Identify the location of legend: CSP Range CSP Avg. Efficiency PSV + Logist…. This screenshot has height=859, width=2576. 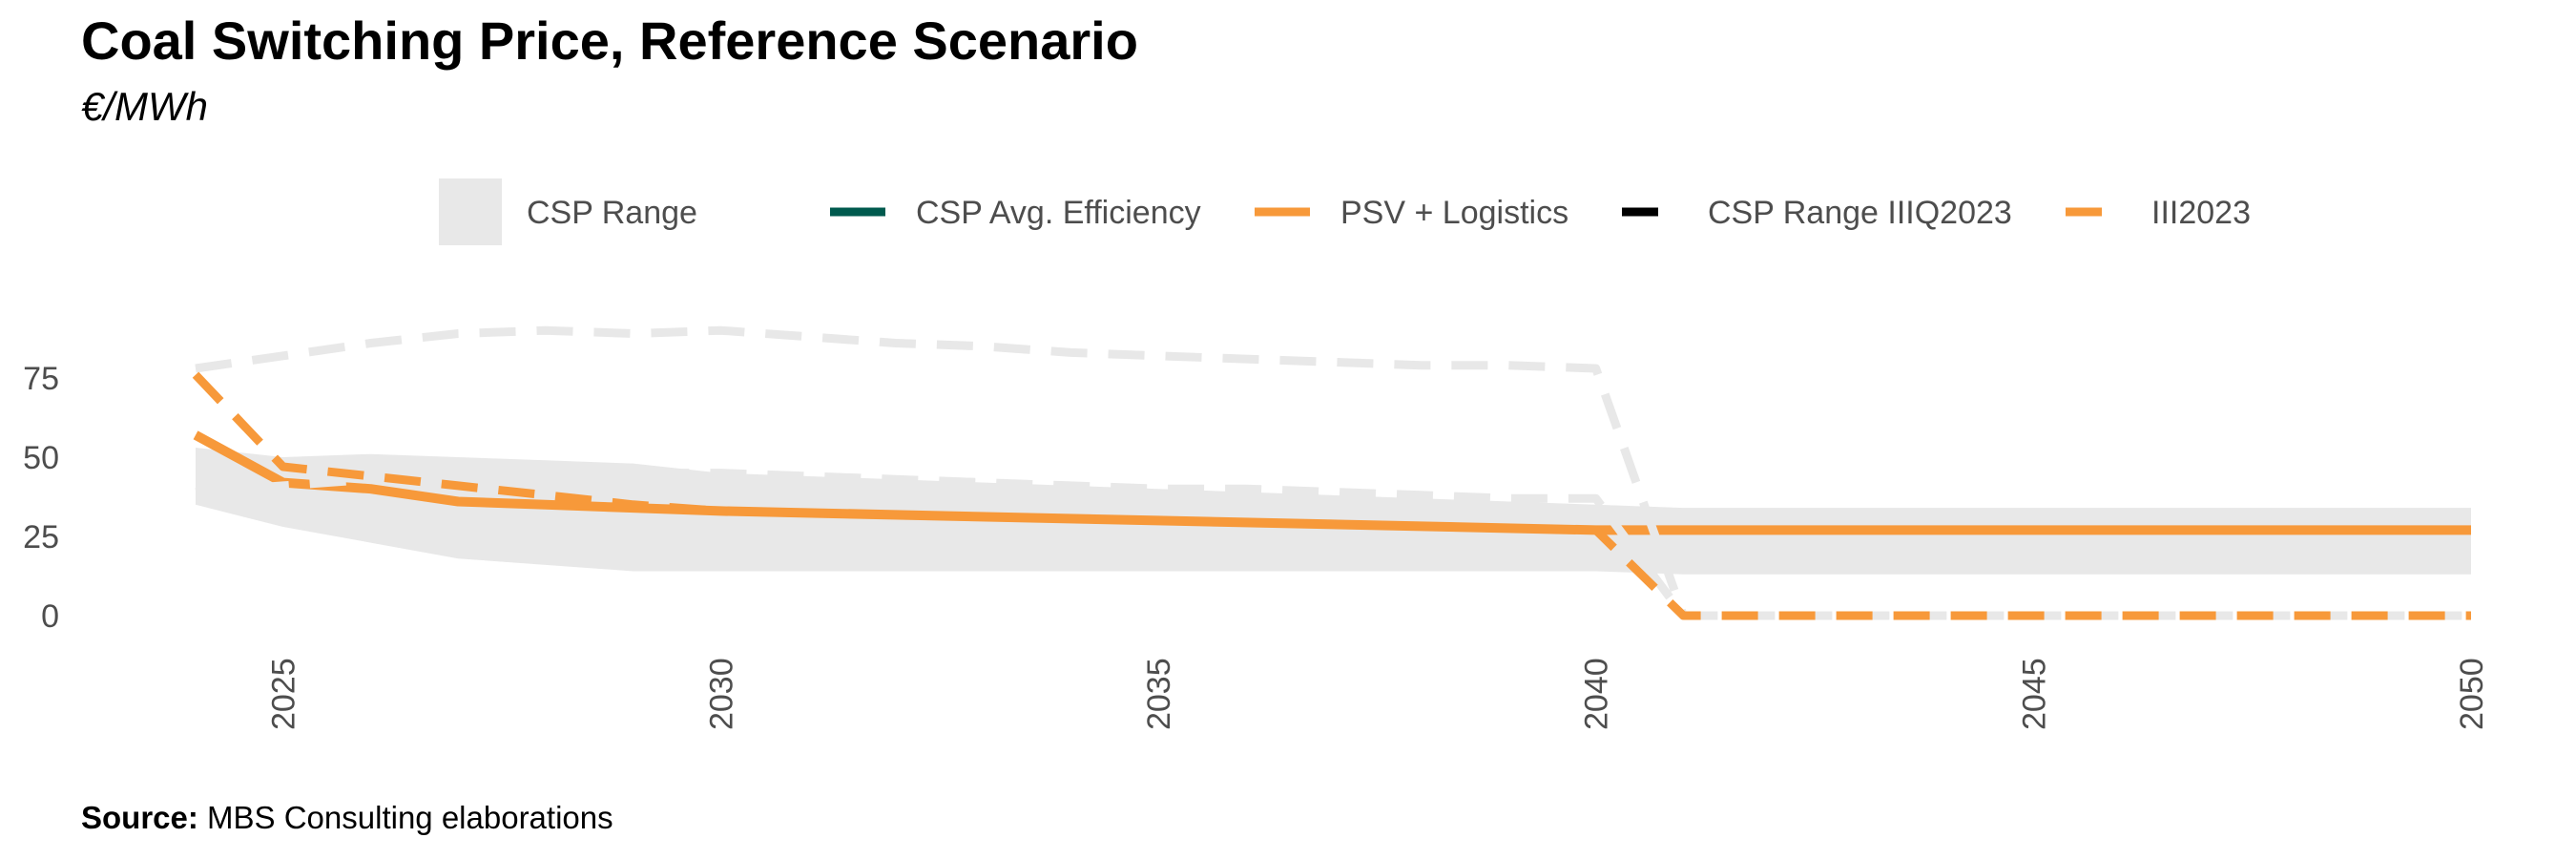
(1345, 211).